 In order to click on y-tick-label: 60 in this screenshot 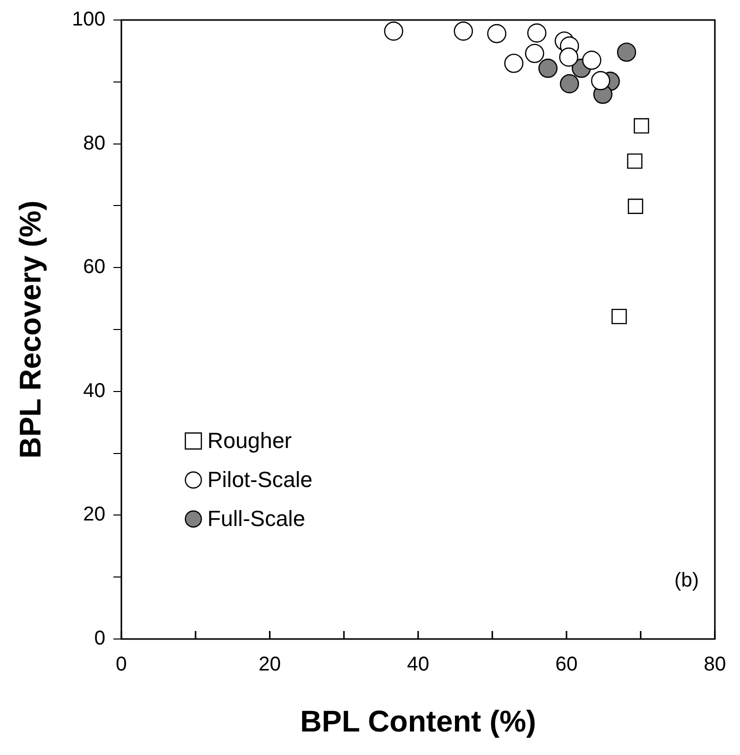, I will do `click(94, 267)`.